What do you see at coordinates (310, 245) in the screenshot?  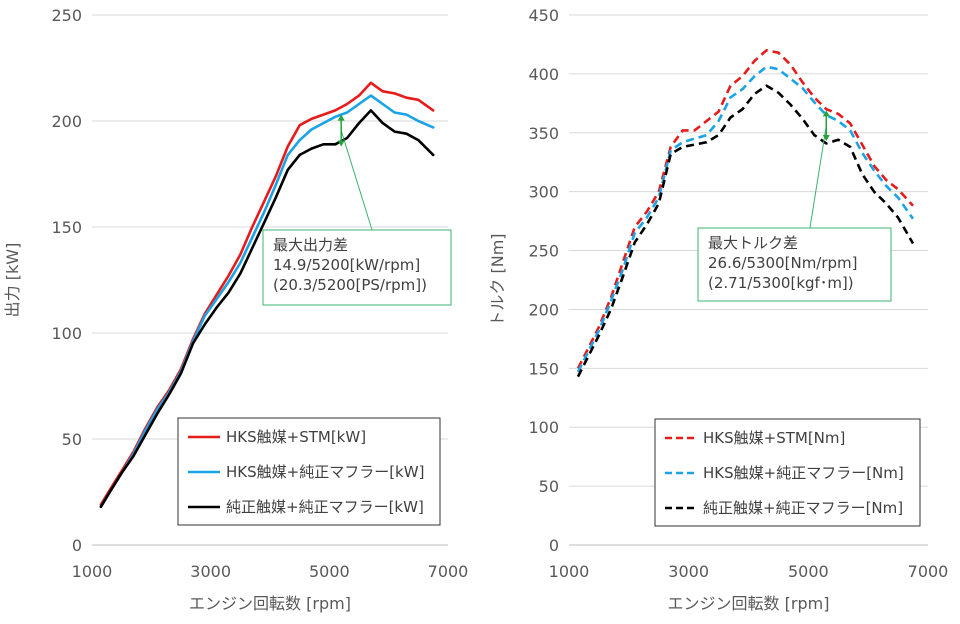 I see `annotation-text: 最大出力差` at bounding box center [310, 245].